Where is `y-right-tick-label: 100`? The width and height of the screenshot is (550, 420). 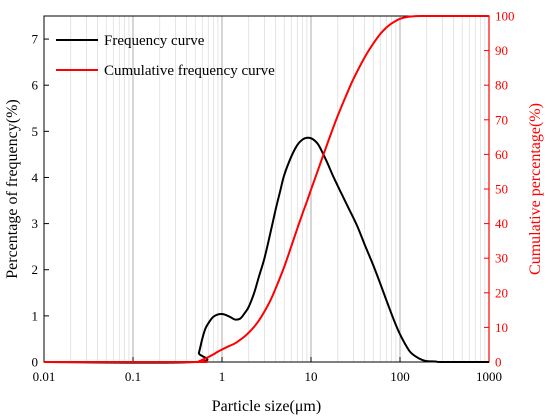 y-right-tick-label: 100 is located at coordinates (505, 16).